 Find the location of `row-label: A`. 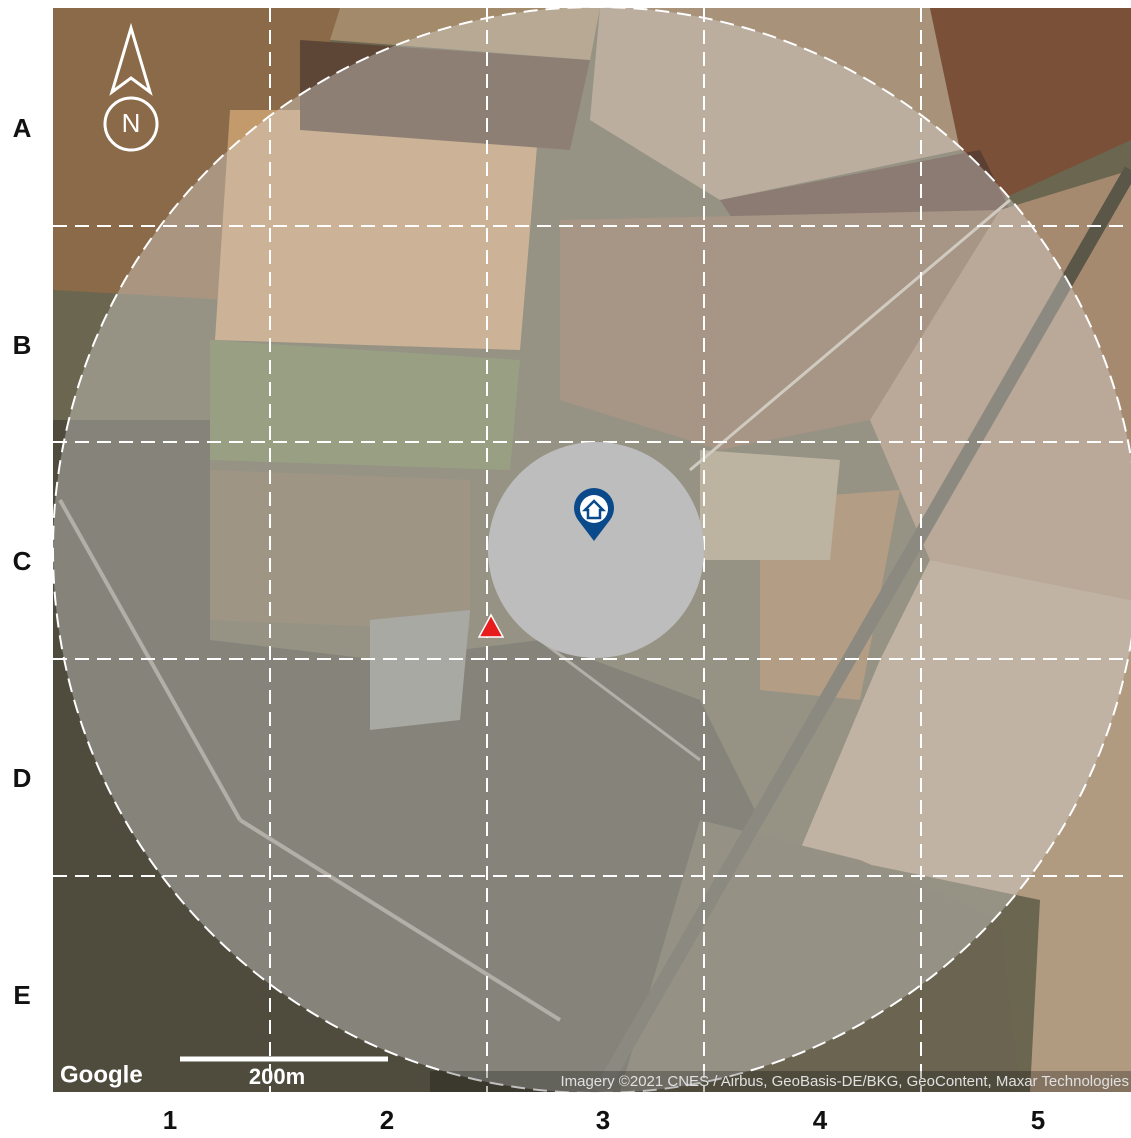

row-label: A is located at coordinates (22, 128).